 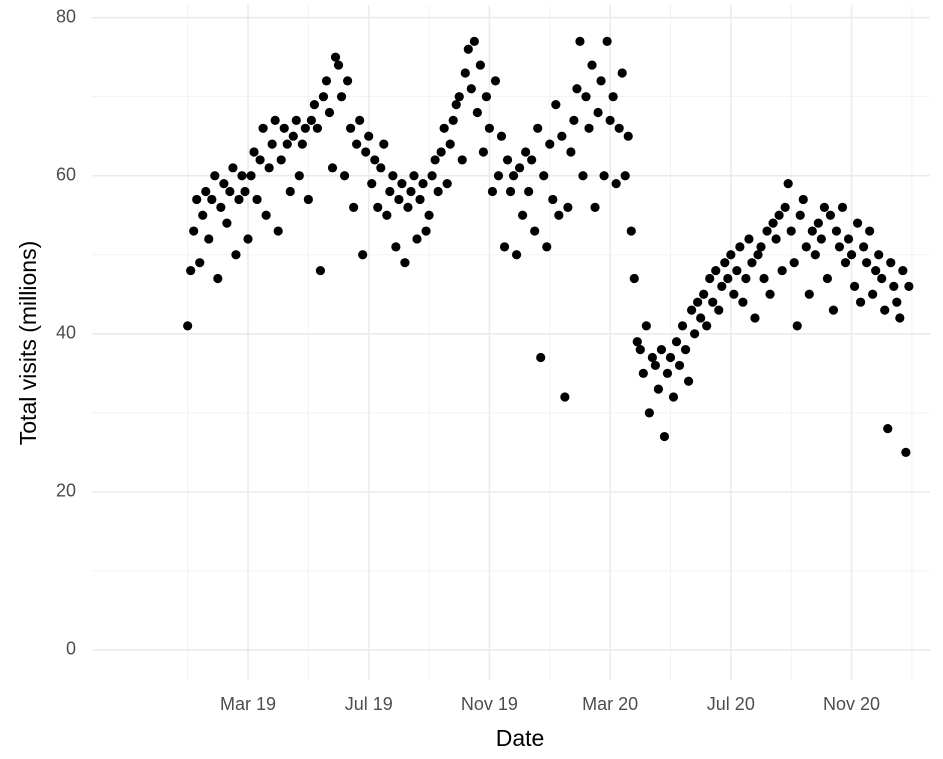 What do you see at coordinates (520, 738) in the screenshot?
I see `x-axis-title: Date` at bounding box center [520, 738].